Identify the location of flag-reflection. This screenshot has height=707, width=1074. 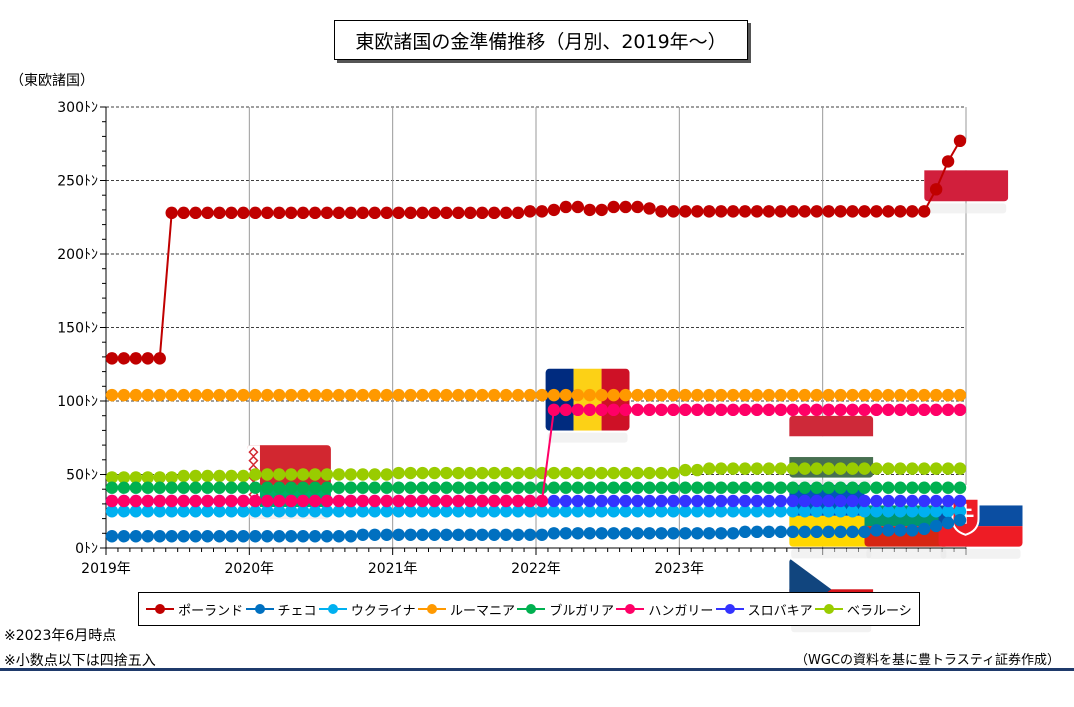
(980, 553).